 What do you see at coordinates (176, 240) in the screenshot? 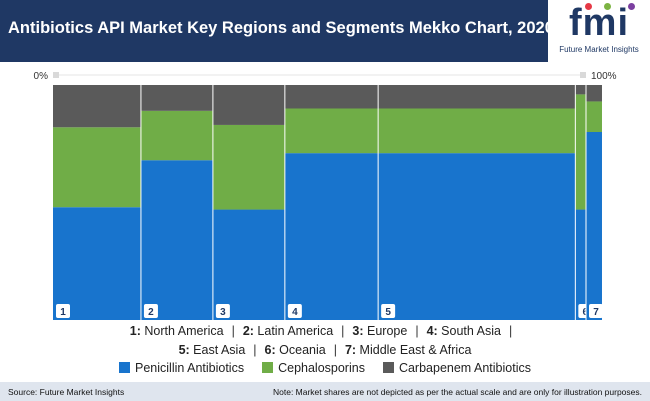
I see `bar-2-penicillin-antibiotics` at bounding box center [176, 240].